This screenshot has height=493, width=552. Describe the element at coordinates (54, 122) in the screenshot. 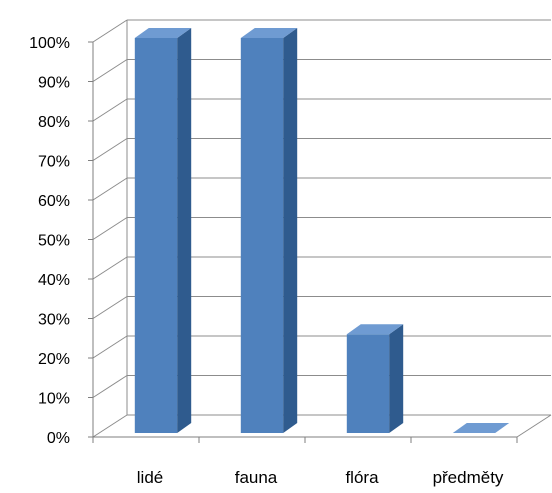

I see `y-tick-label: 80%` at that location.